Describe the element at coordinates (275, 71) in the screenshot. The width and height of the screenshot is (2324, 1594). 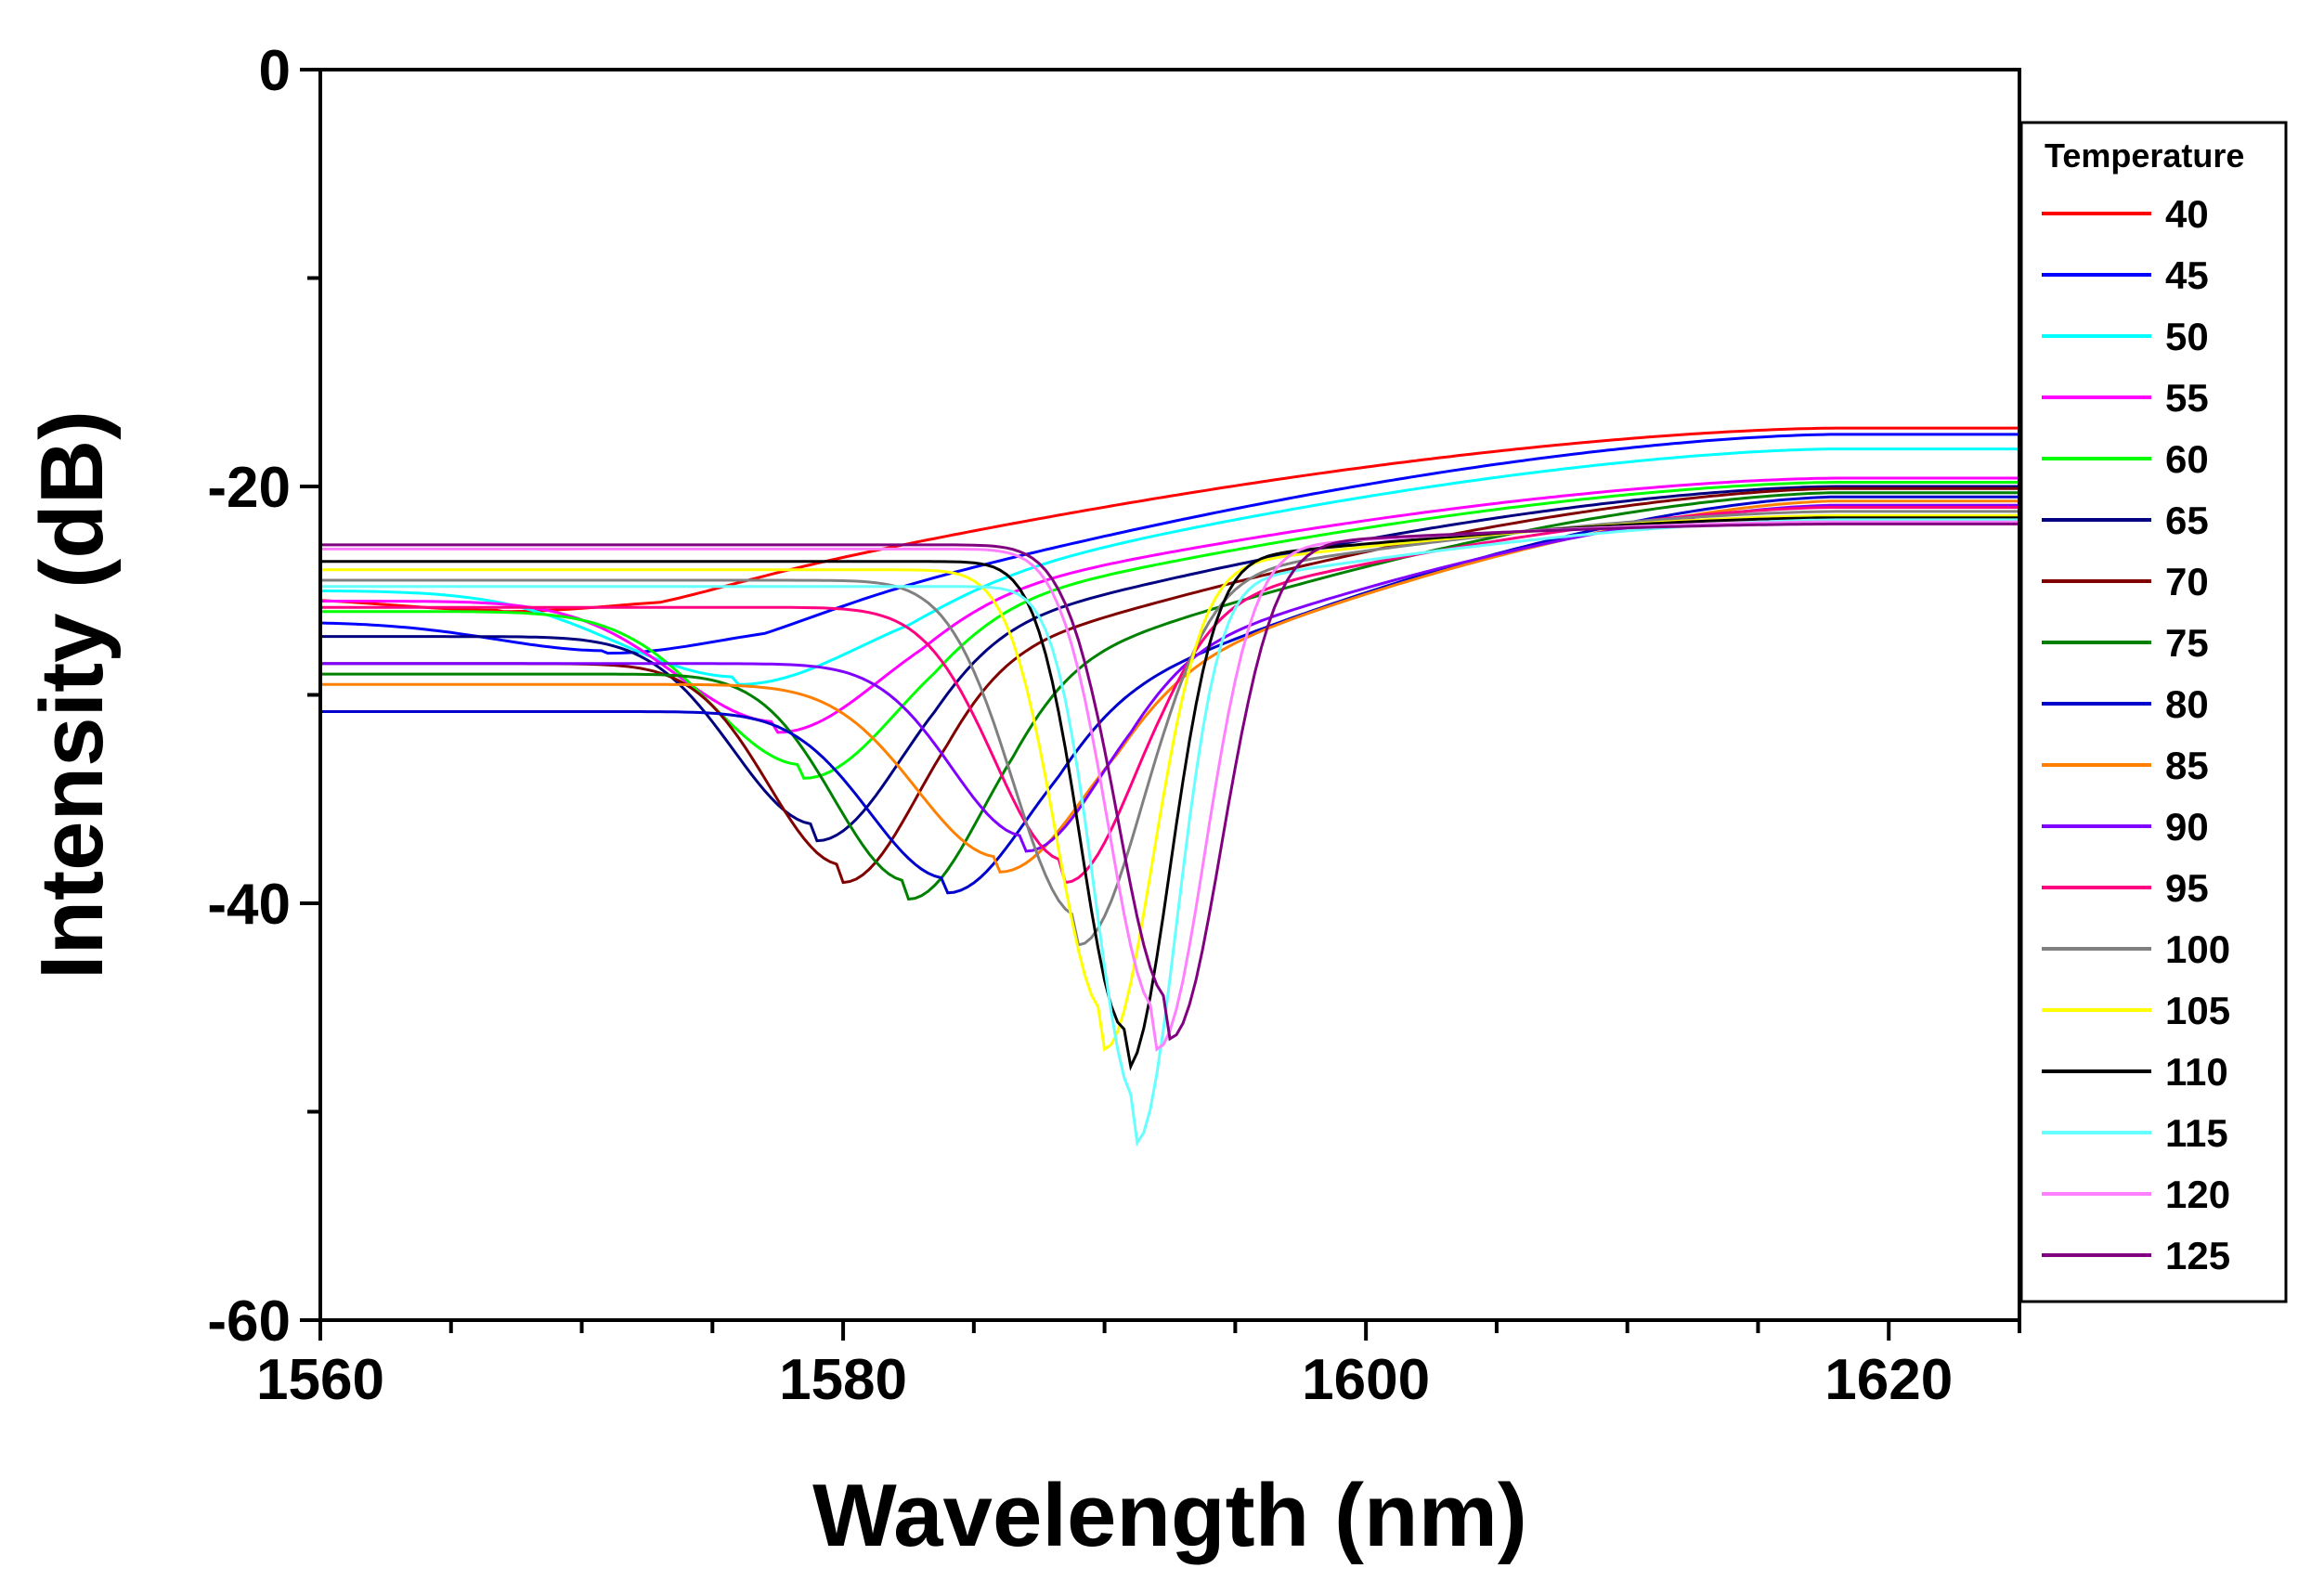
I see `y-tick-label: 0` at that location.